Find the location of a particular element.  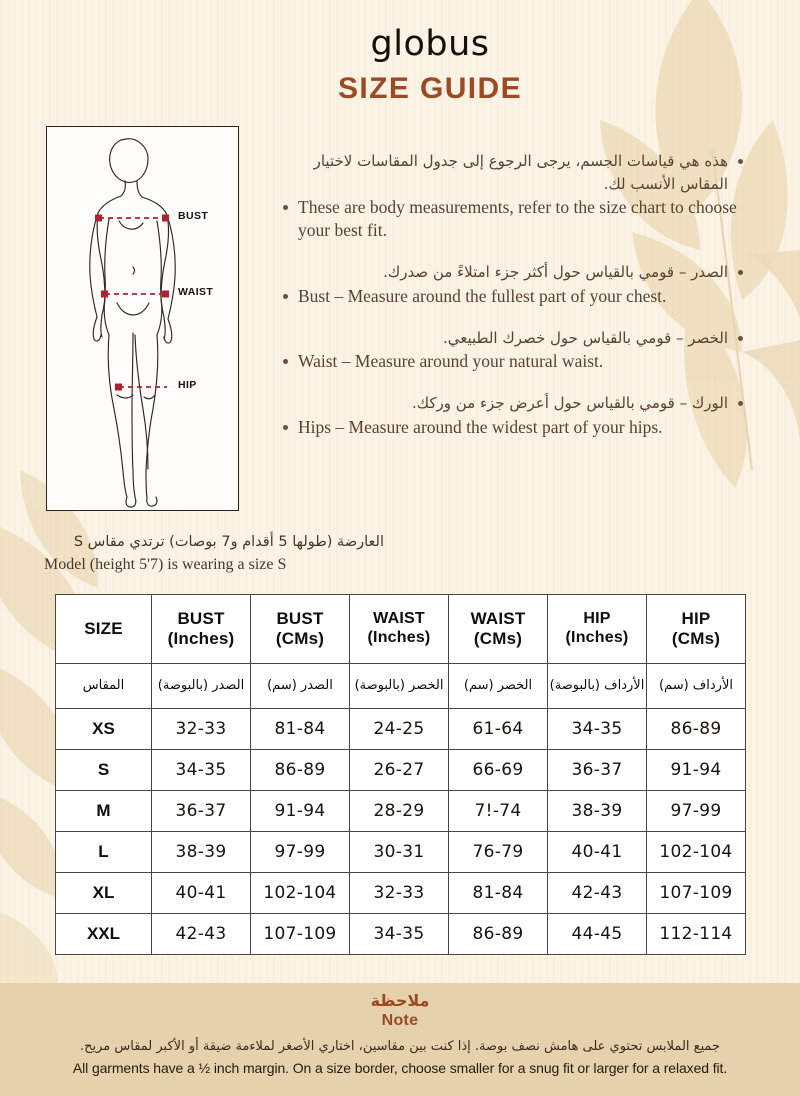

cell-waist-in: 28-29 is located at coordinates (399, 811).